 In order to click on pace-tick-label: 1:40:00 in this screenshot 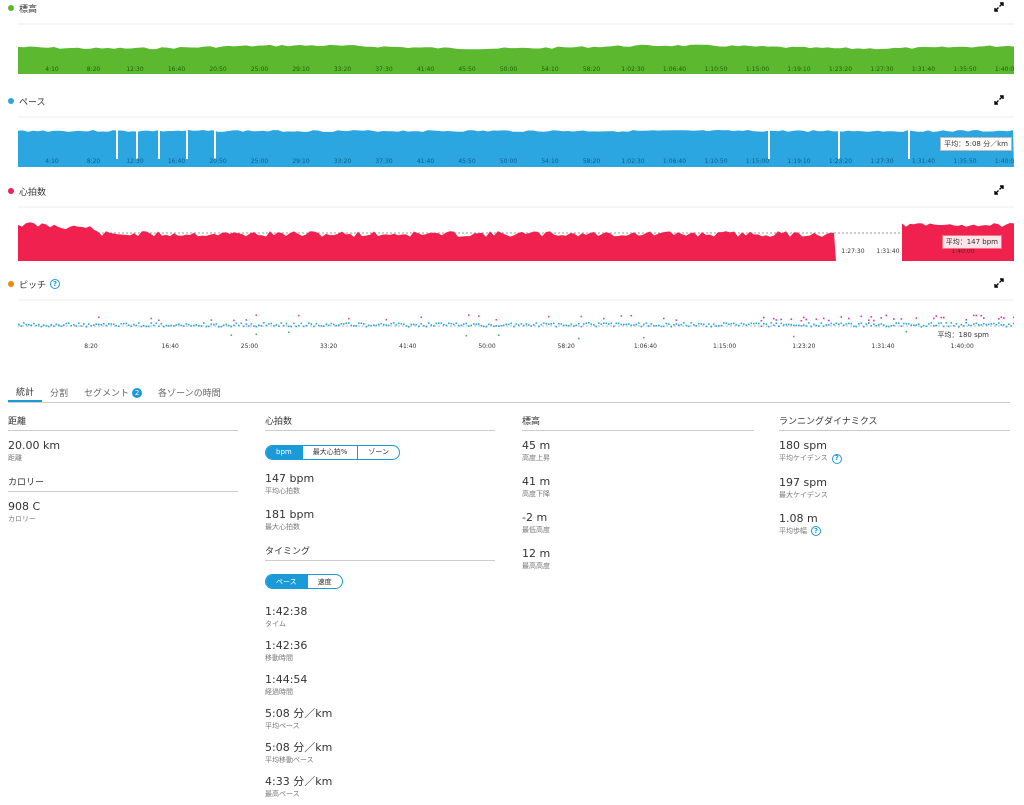, I will do `click(1004, 161)`.